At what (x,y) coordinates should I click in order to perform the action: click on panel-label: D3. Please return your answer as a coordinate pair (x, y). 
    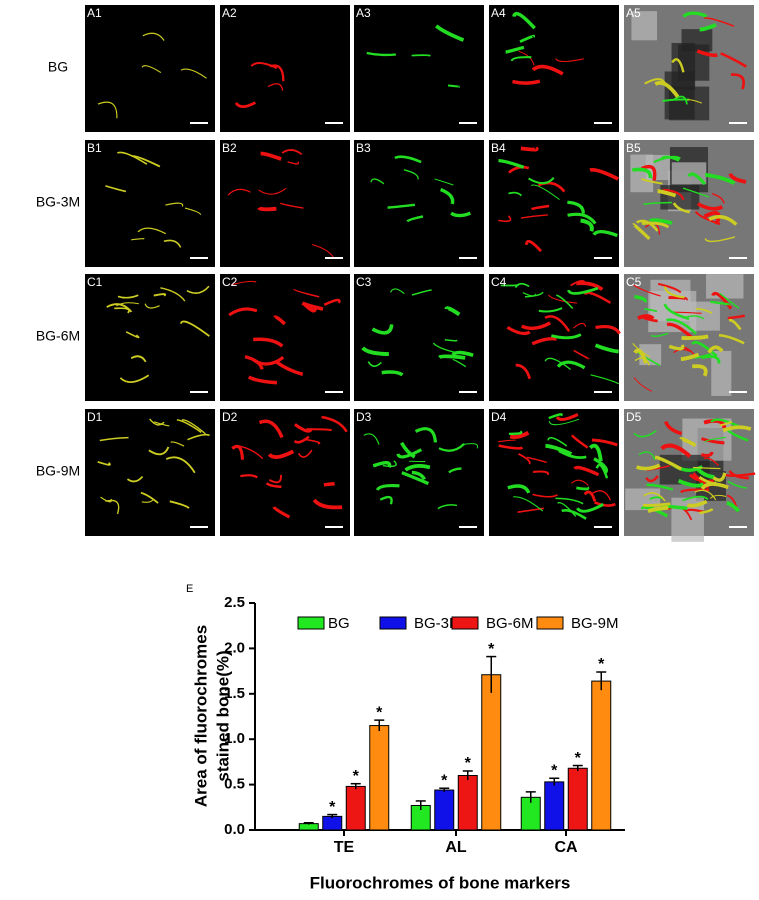
    Looking at the image, I should click on (364, 417).